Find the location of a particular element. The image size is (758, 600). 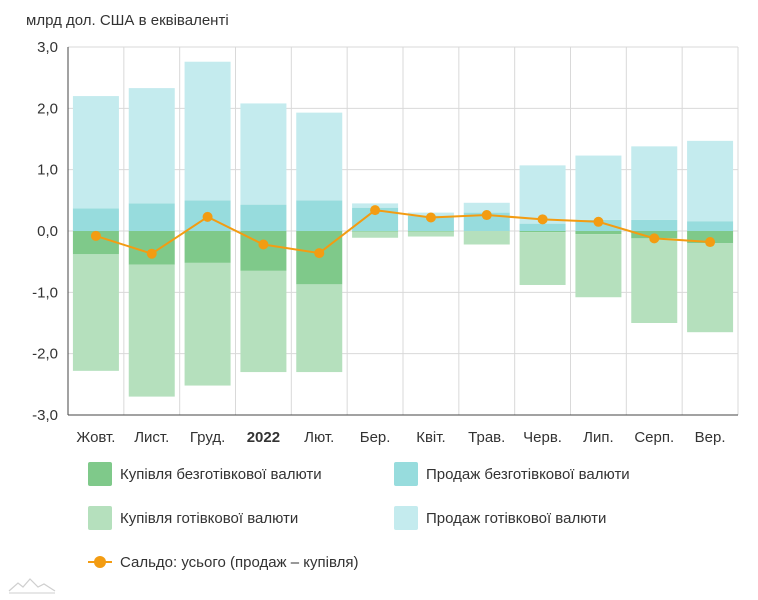

mountain-logo-icon is located at coordinates (32, 586).